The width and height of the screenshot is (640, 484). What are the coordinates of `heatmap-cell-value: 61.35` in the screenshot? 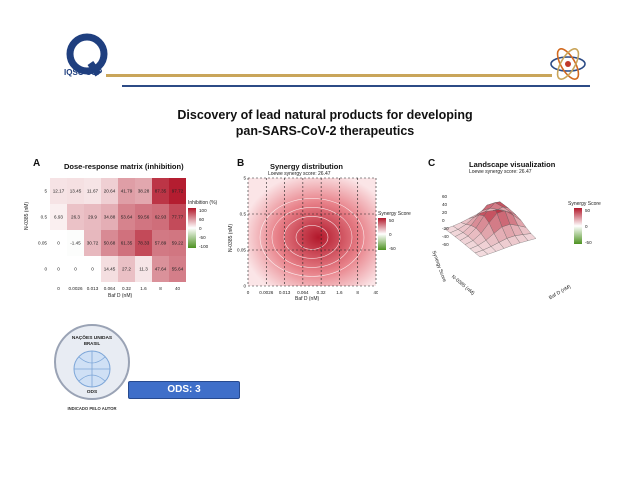 It's located at (127, 243).